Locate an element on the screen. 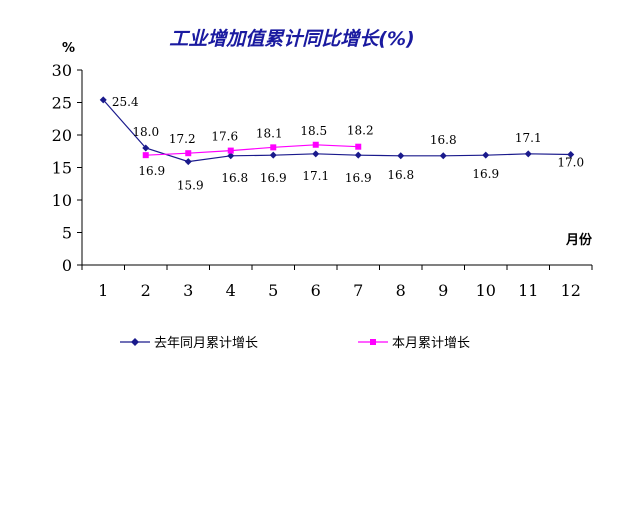  y-tick-label: 10 is located at coordinates (62, 200).